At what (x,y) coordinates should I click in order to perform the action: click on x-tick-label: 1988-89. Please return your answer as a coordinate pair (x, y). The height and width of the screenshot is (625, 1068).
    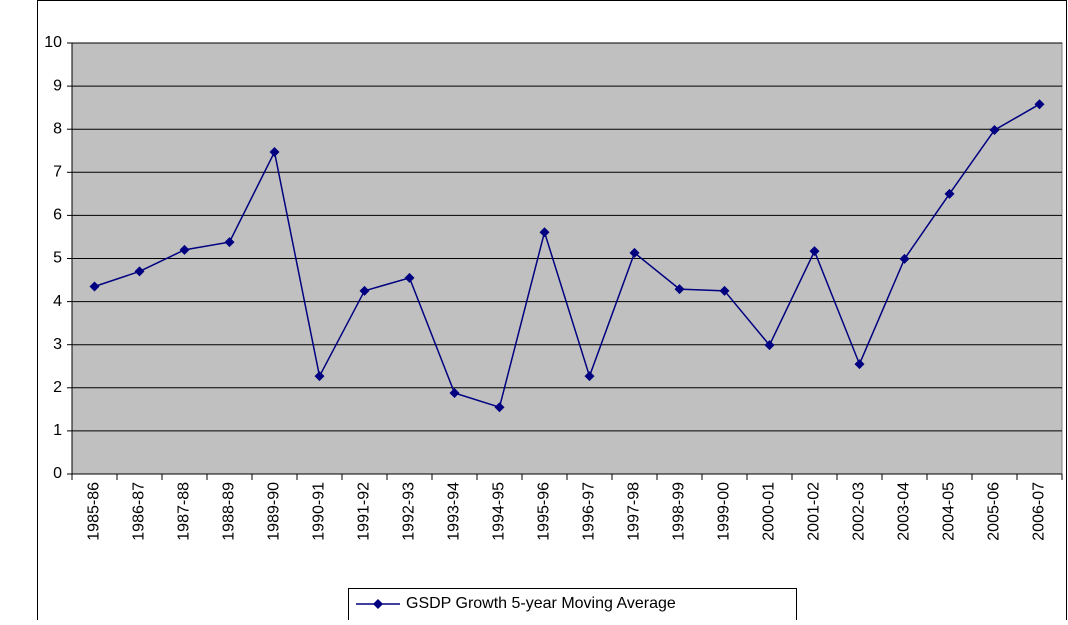
    Looking at the image, I should click on (229, 511).